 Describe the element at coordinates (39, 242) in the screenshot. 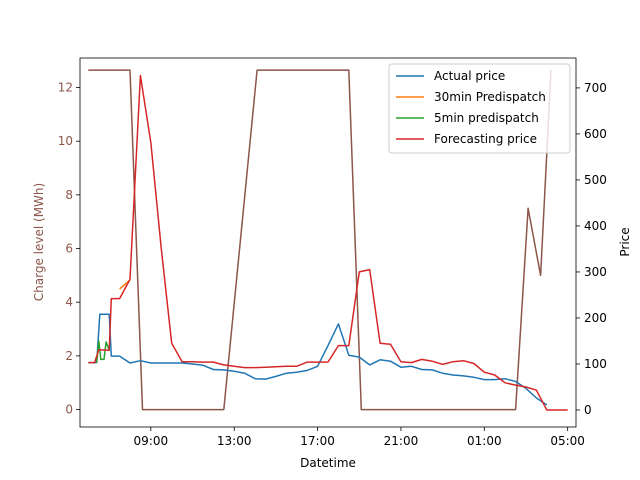

I see `left-y-axis-label: Charge level (MWh)` at that location.